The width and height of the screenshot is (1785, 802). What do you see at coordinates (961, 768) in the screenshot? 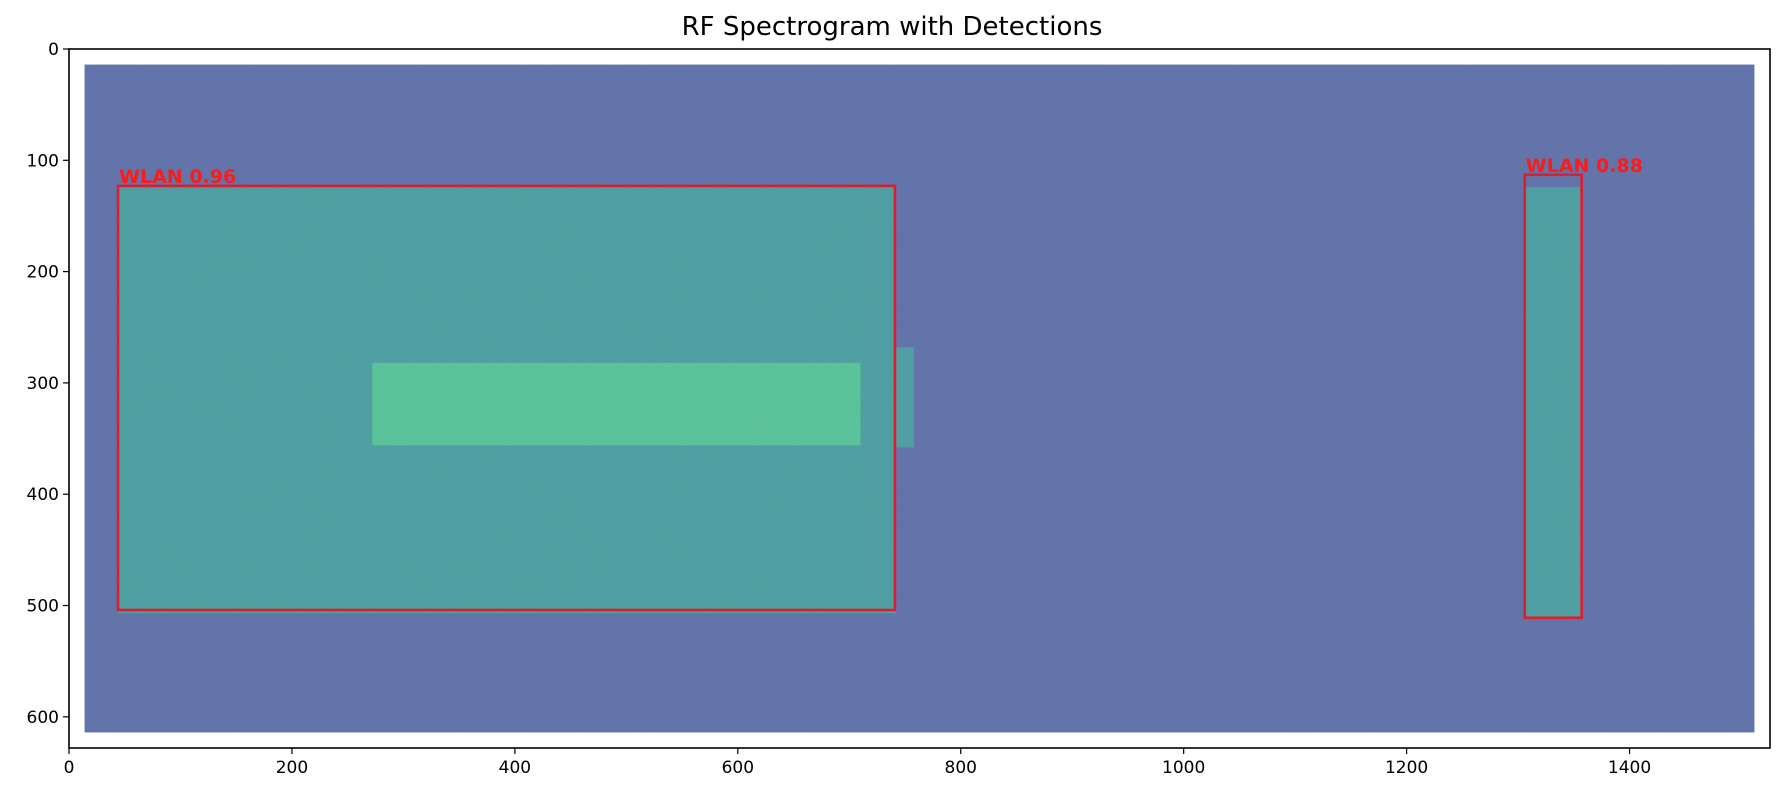
I see `x-tick-label-4: 800` at bounding box center [961, 768].